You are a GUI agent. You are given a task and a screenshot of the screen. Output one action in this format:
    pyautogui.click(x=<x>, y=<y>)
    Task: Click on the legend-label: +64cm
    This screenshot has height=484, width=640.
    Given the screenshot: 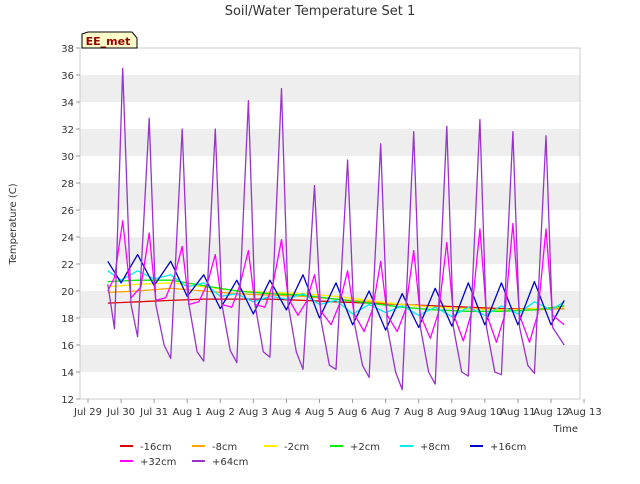 What is the action you would take?
    pyautogui.click(x=230, y=462)
    